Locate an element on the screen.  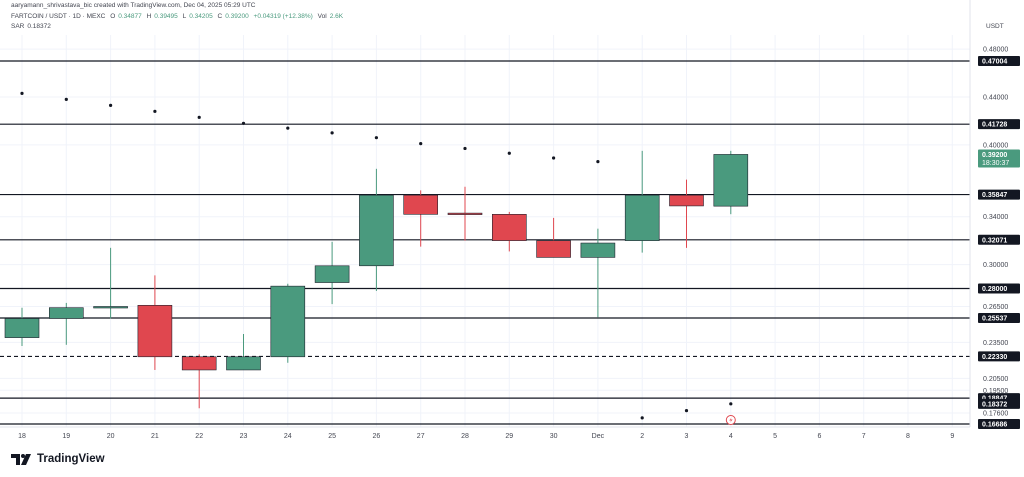
x-tick-label: 28 is located at coordinates (465, 436).